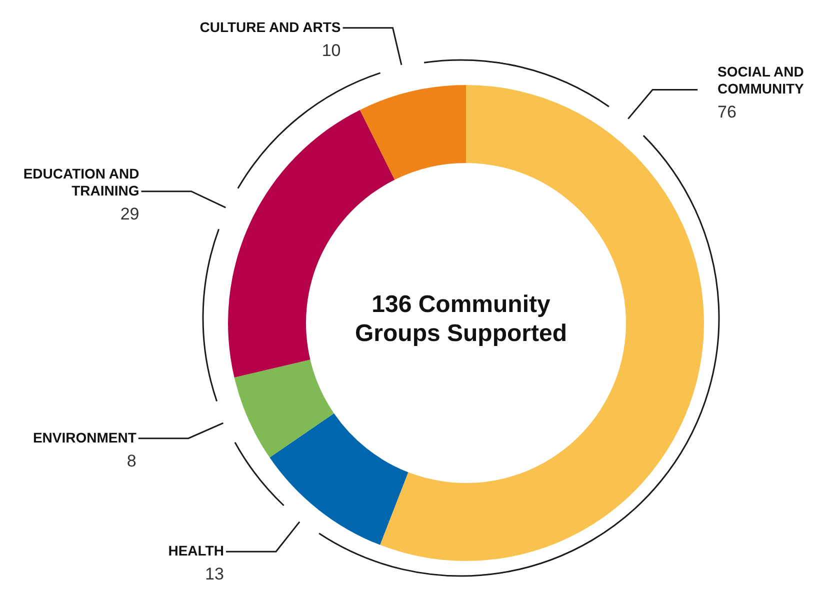 This screenshot has height=600, width=819. I want to click on slice-label: EDUCATION AND TRAINING, so click(81, 181).